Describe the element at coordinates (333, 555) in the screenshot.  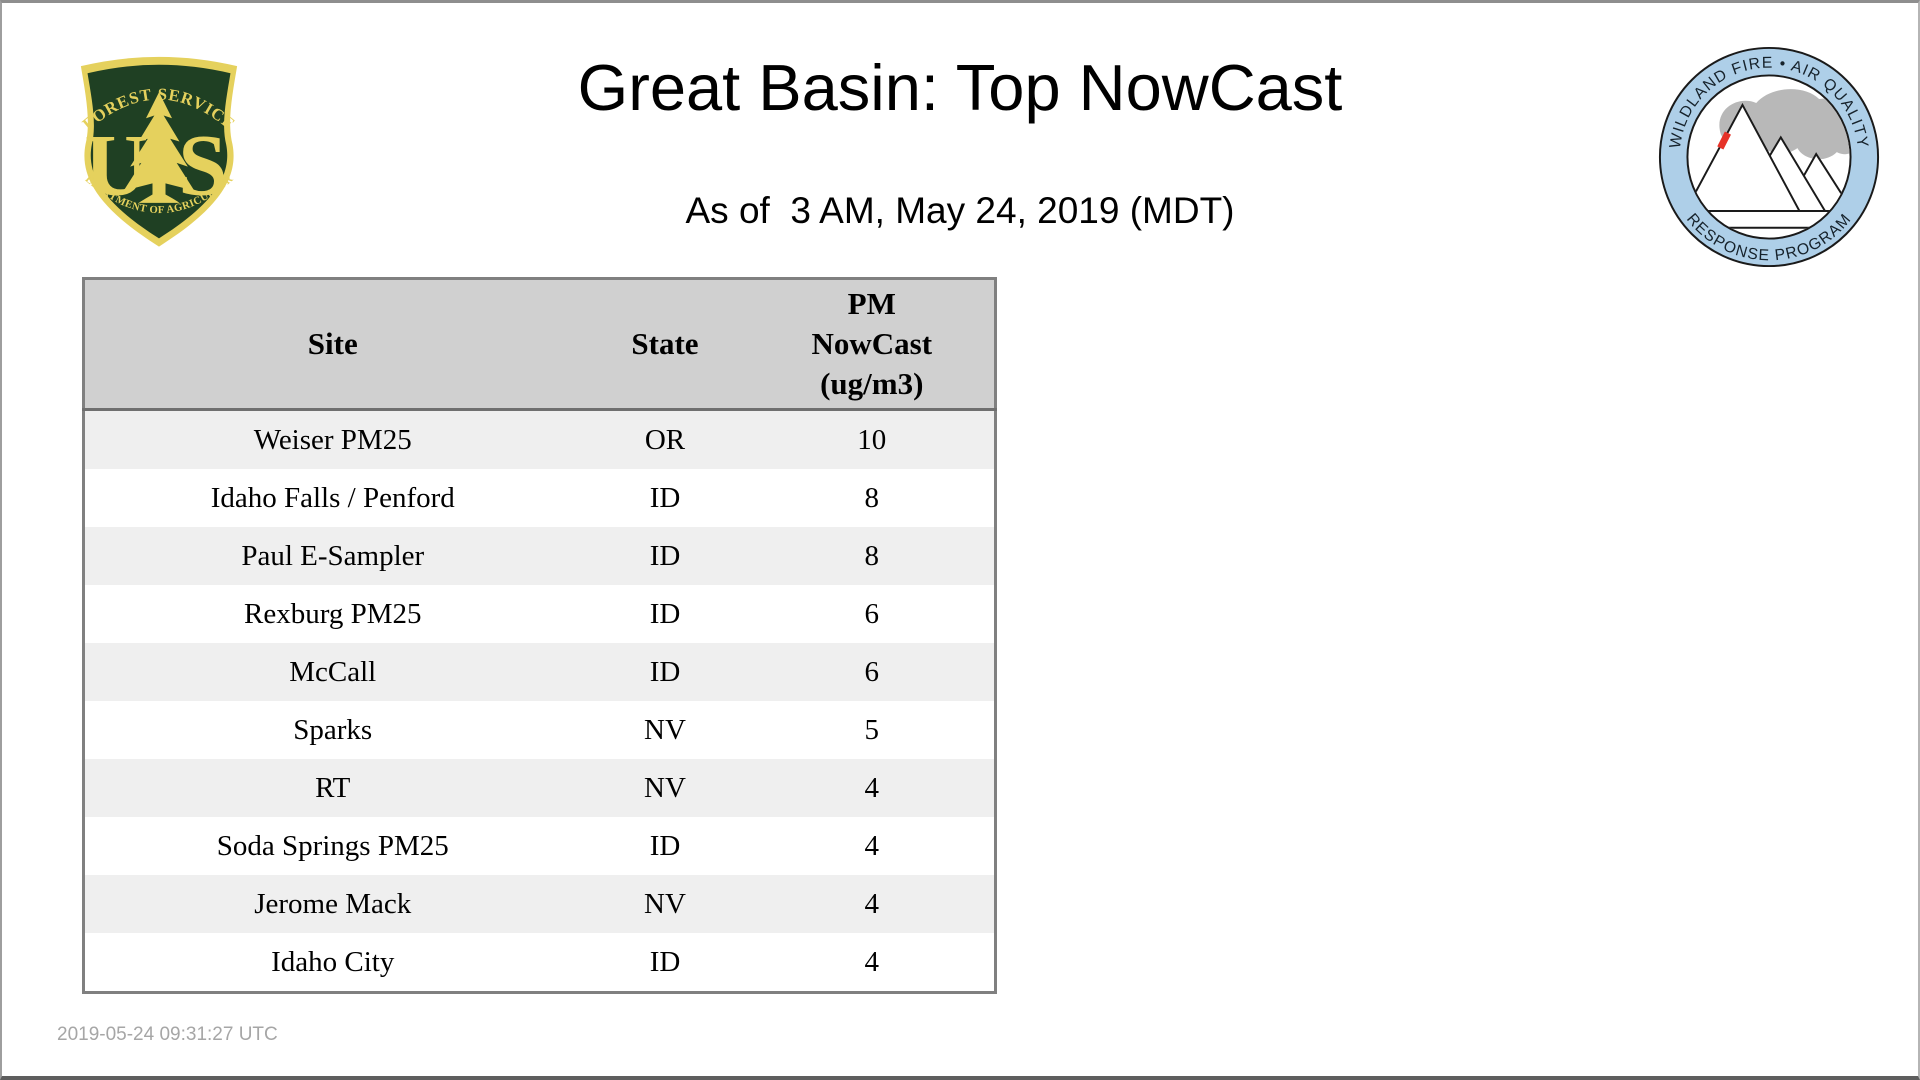
I see `site-cell: Paul E-Sampler` at that location.